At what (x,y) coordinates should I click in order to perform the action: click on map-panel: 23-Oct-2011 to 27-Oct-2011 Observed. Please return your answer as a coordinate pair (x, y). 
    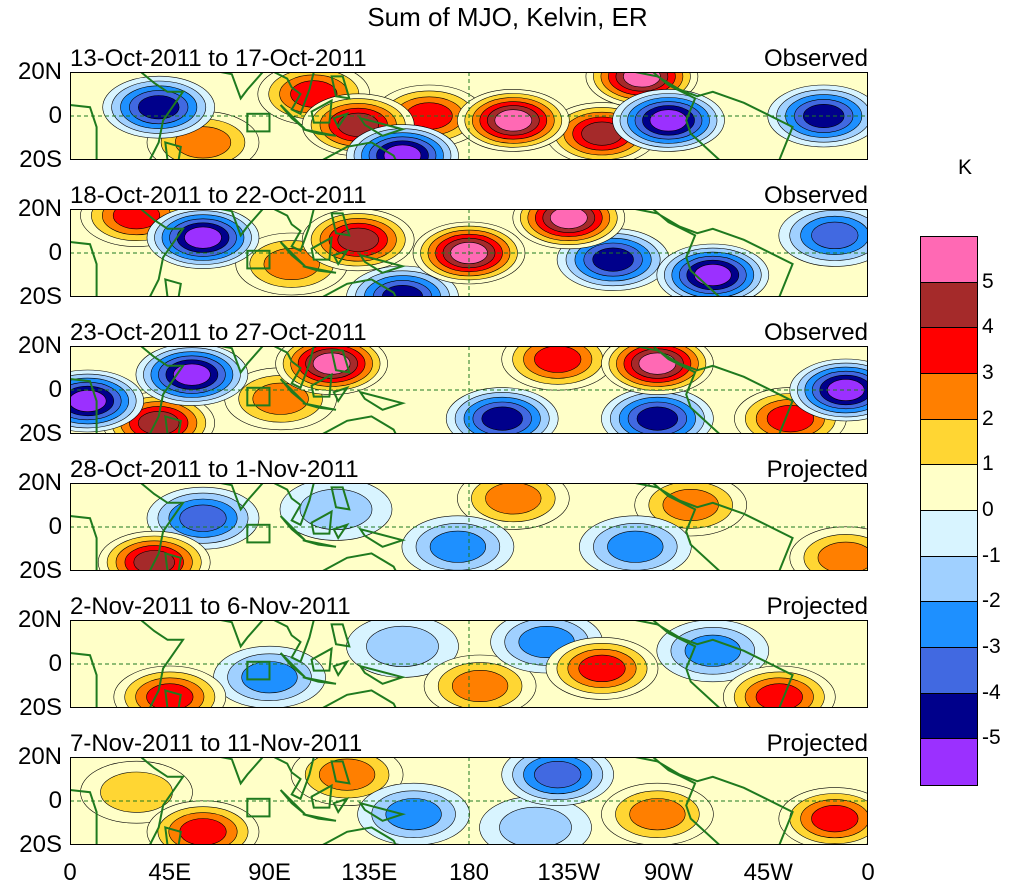
    Looking at the image, I should click on (469, 377).